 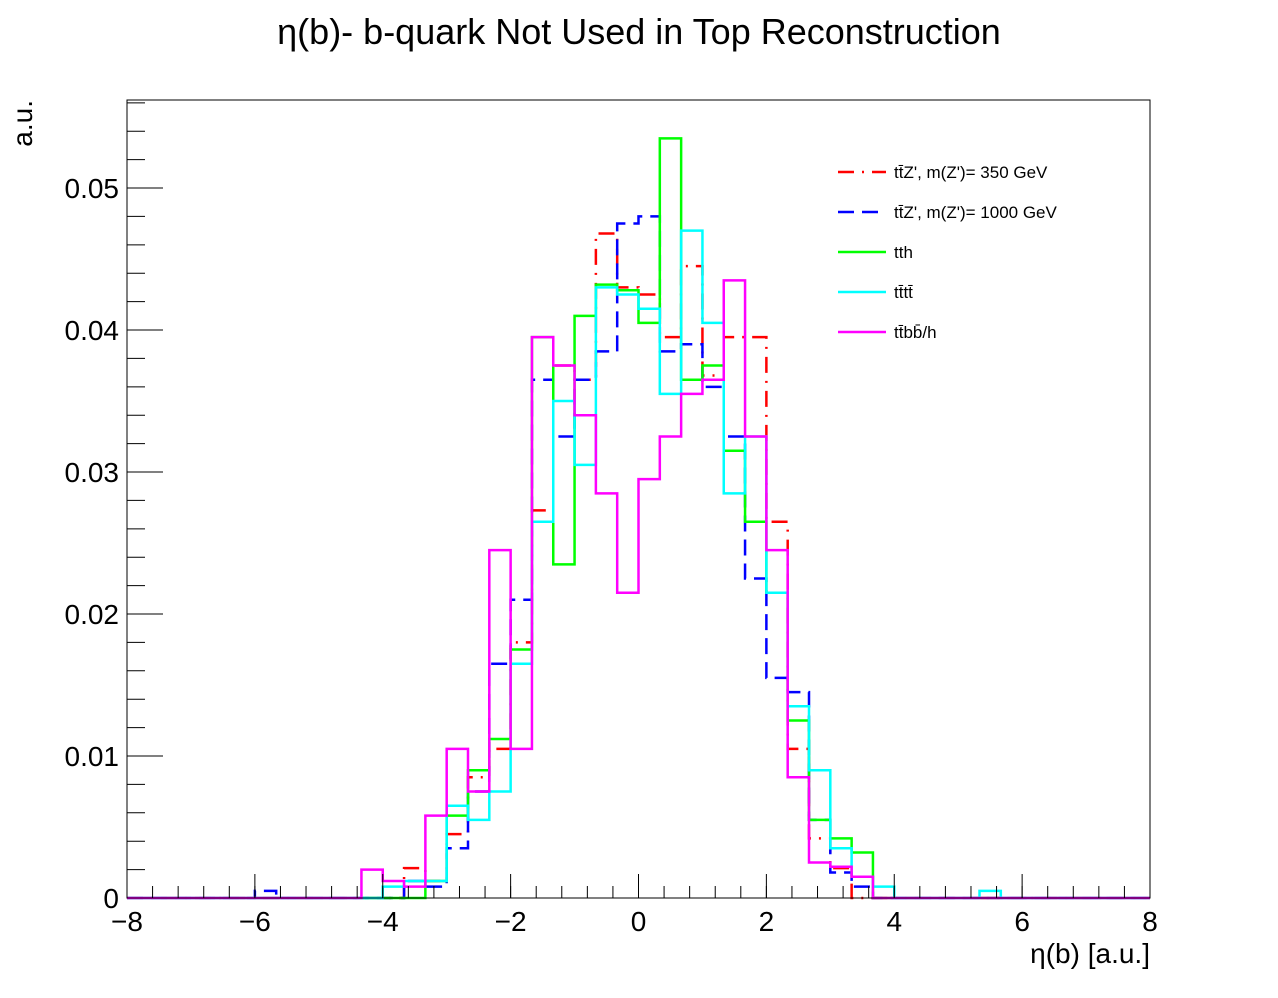 I want to click on x-tick-label: 4, so click(x=894, y=921).